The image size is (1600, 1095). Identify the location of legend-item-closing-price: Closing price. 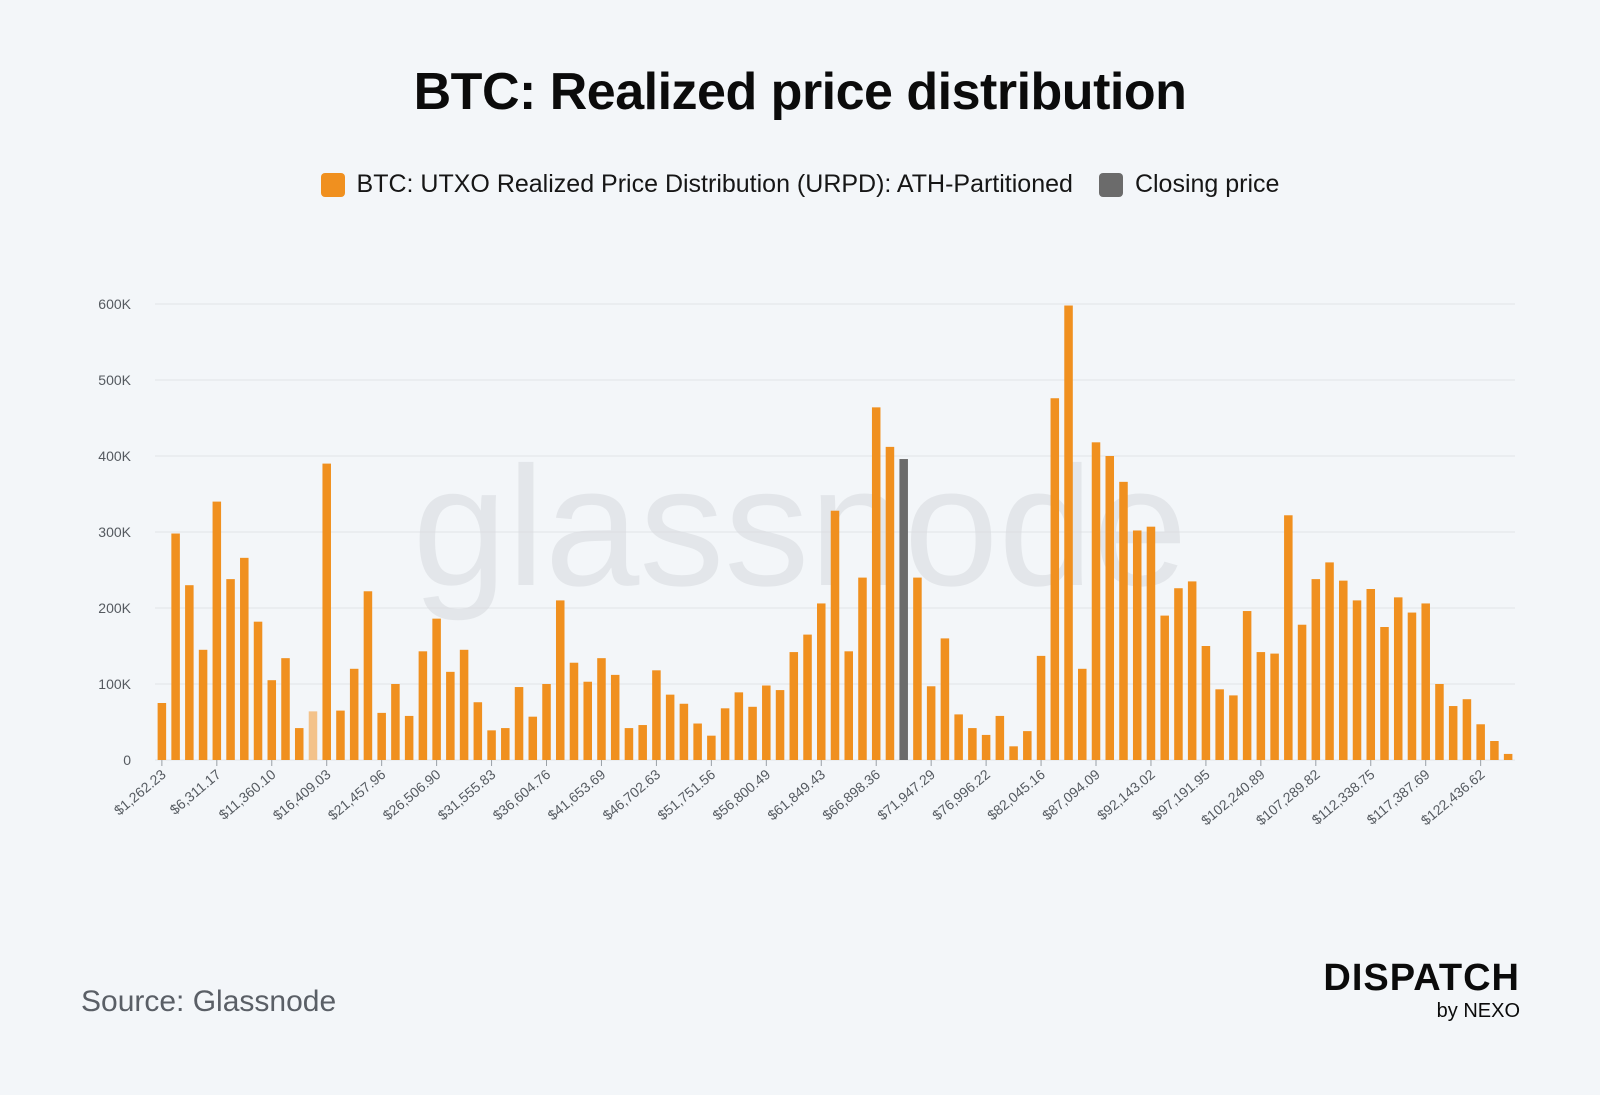
(1188, 184).